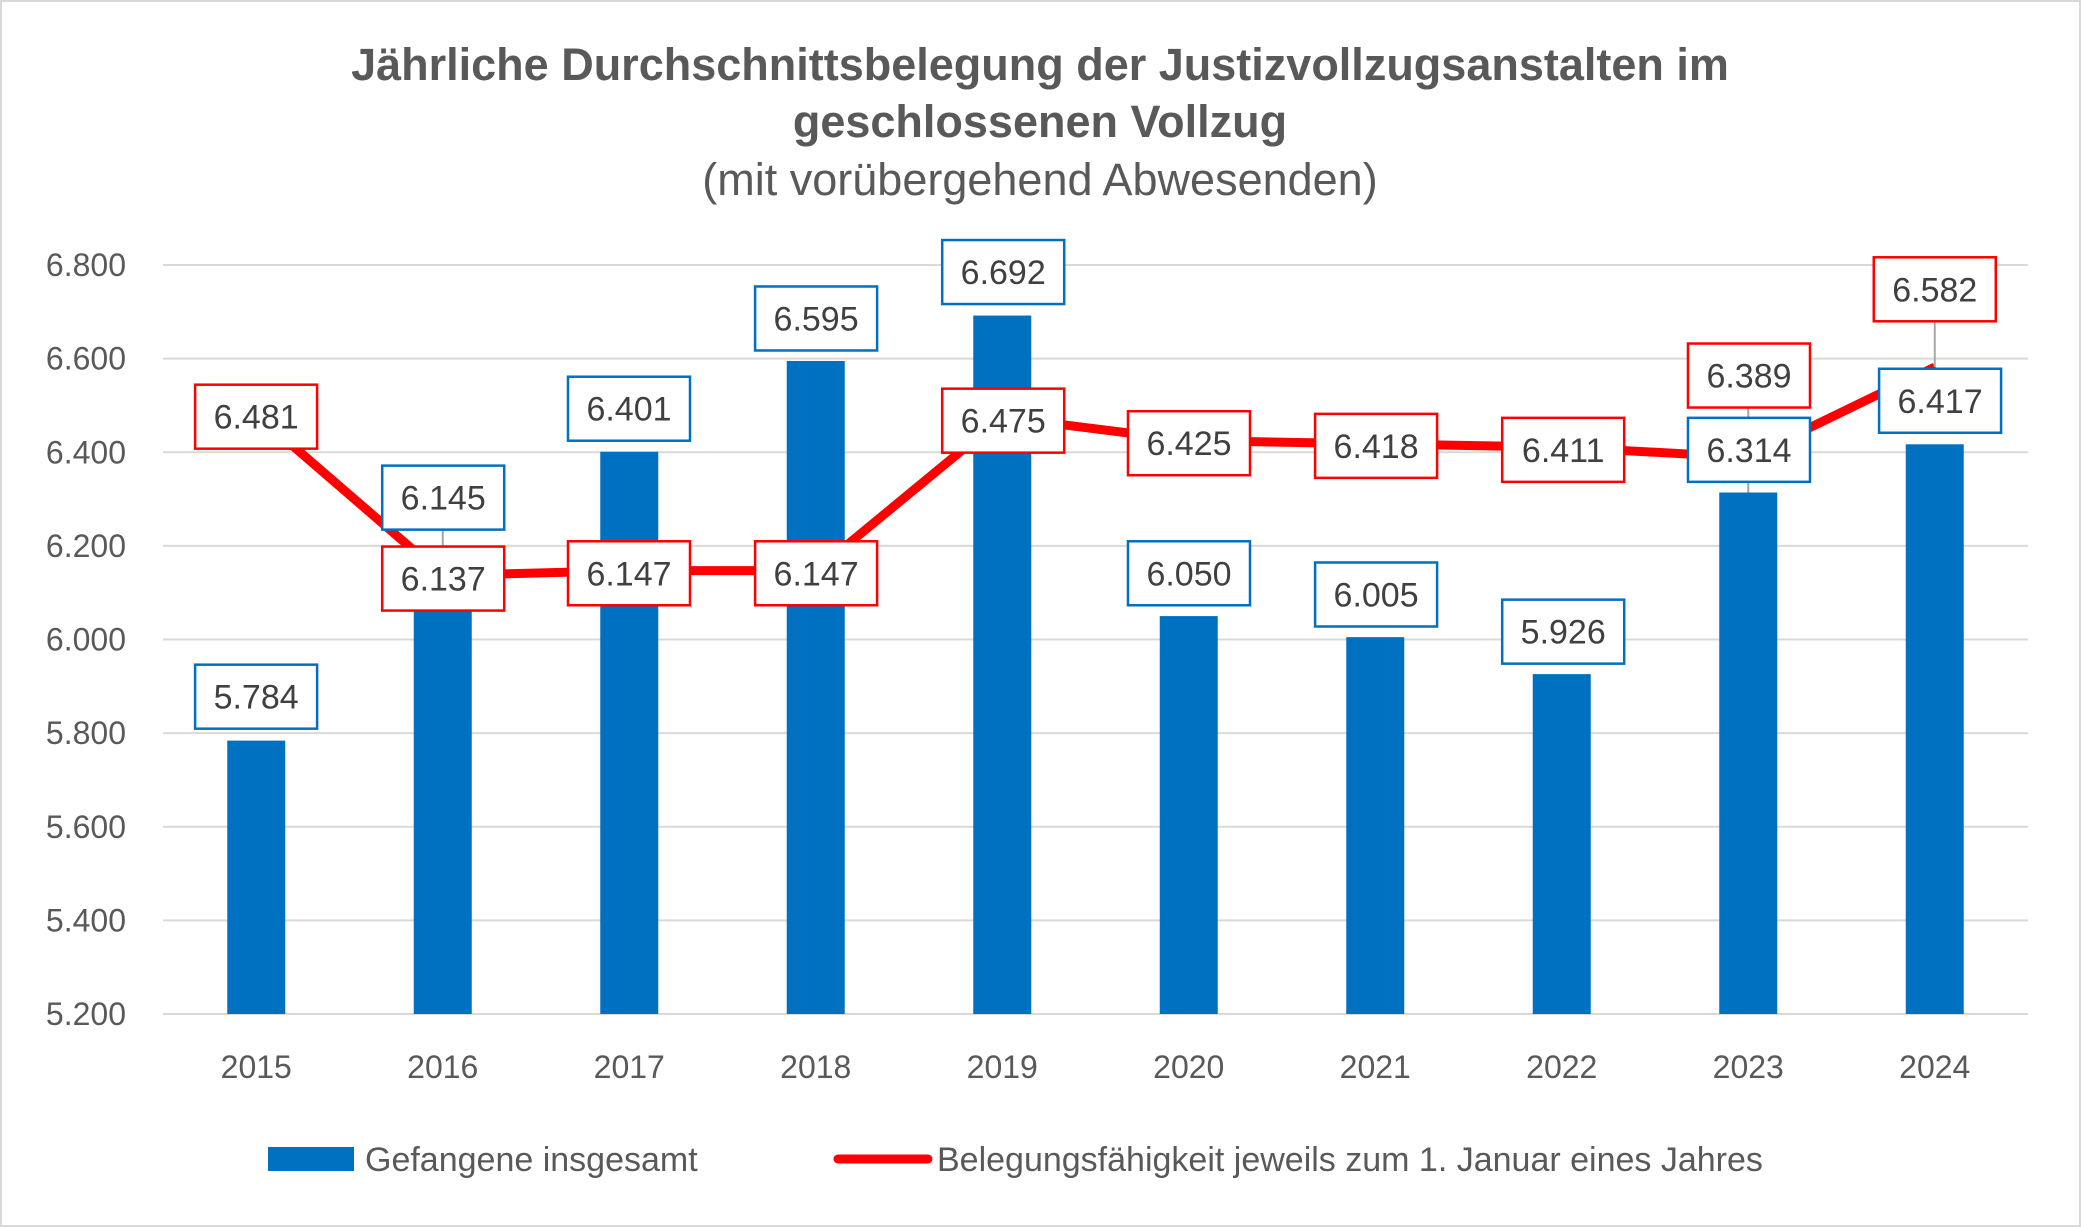 Image resolution: width=2081 pixels, height=1227 pixels. I want to click on bar-2024, so click(1934, 729).